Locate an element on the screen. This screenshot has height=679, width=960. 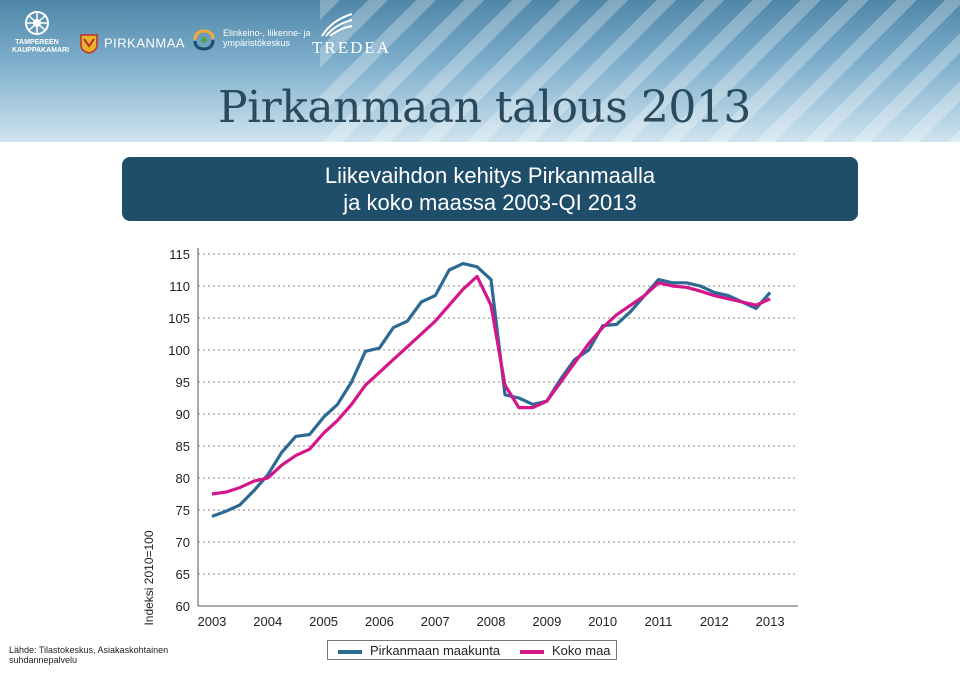
subtitle-line-2: ja koko maassa 2003-QI 2013 is located at coordinates (490, 202).